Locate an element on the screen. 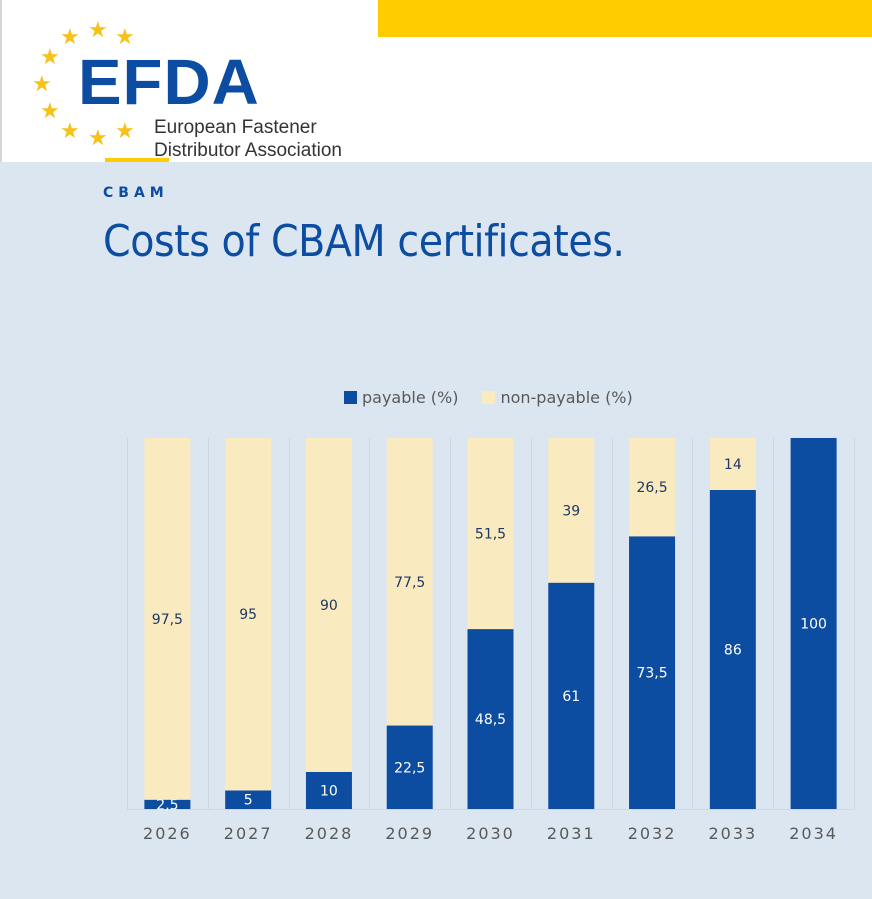 The image size is (872, 899). legend-label-payable: payable (%) is located at coordinates (410, 397).